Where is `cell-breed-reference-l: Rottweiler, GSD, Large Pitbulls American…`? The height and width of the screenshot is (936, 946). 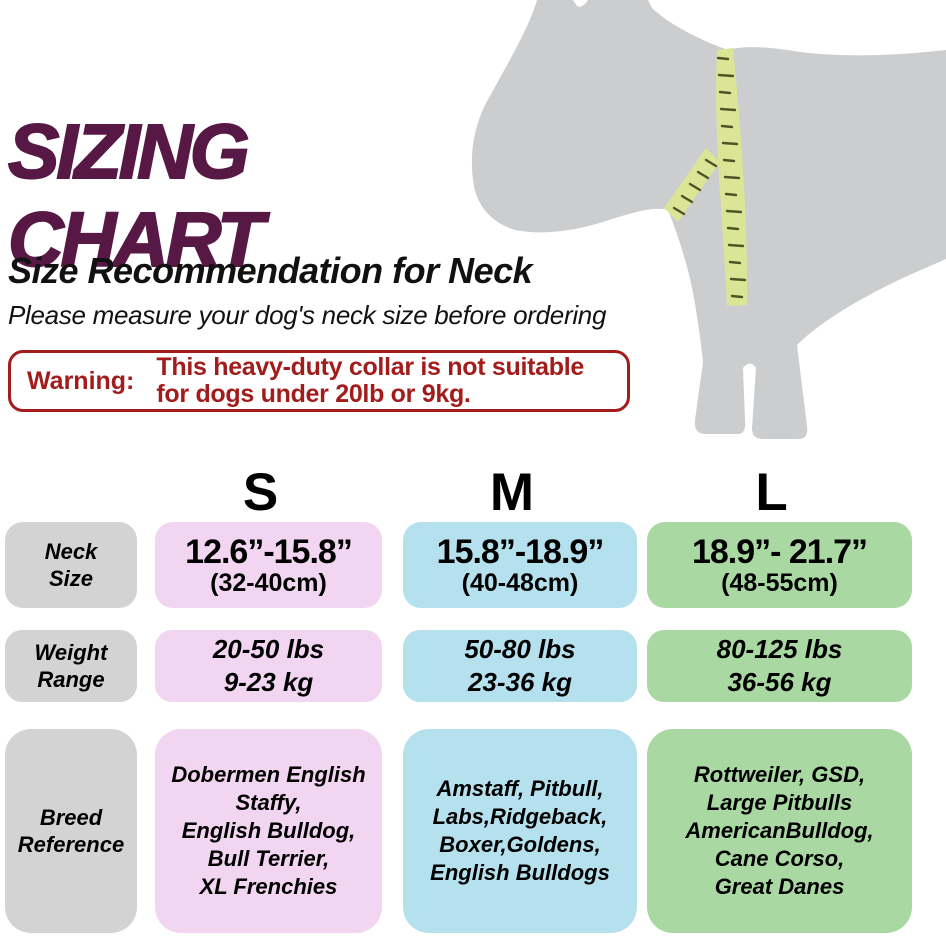
cell-breed-reference-l: Rottweiler, GSD, Large Pitbulls American… is located at coordinates (779, 831).